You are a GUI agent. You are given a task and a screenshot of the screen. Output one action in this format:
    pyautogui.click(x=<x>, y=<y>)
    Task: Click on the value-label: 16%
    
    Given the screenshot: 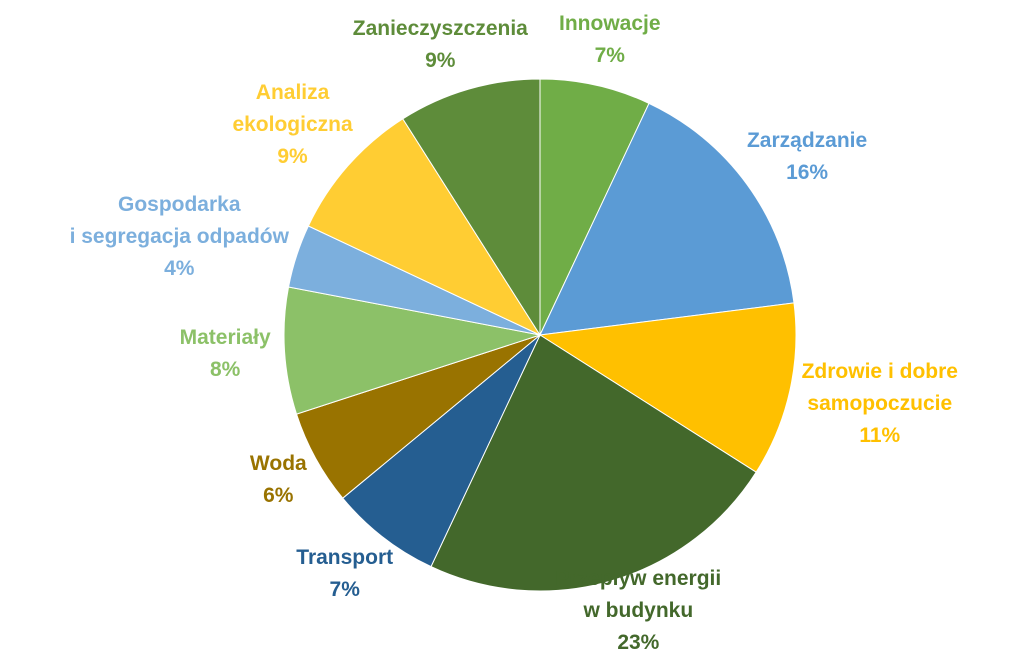 What is the action you would take?
    pyautogui.click(x=807, y=173)
    